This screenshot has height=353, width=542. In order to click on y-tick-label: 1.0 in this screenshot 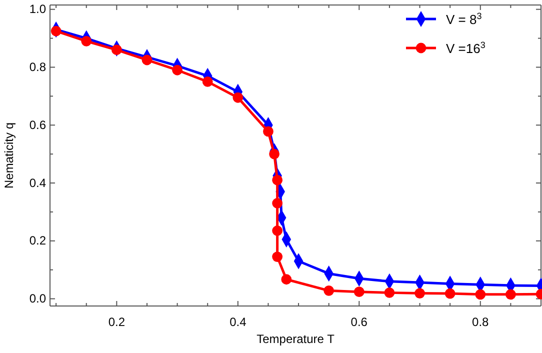, I will do `click(37, 9)`.